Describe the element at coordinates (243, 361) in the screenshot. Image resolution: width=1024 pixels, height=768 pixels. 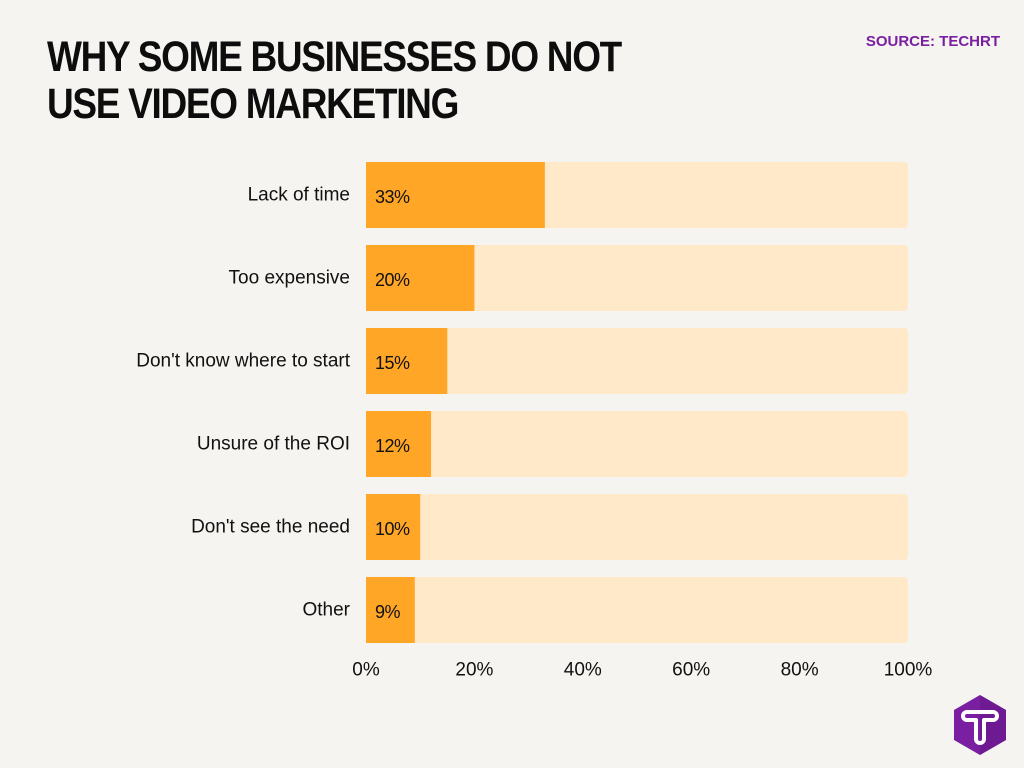
I see `category-label: Don't know where to start` at that location.